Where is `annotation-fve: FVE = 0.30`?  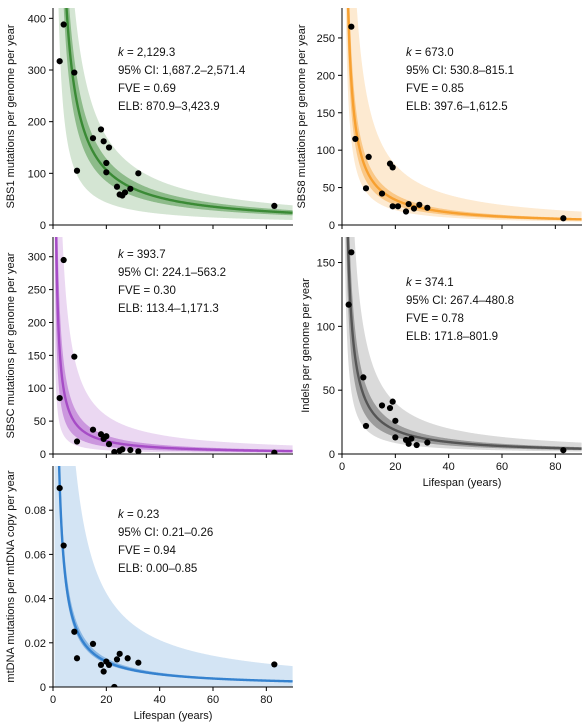 annotation-fve: FVE = 0.30 is located at coordinates (147, 291).